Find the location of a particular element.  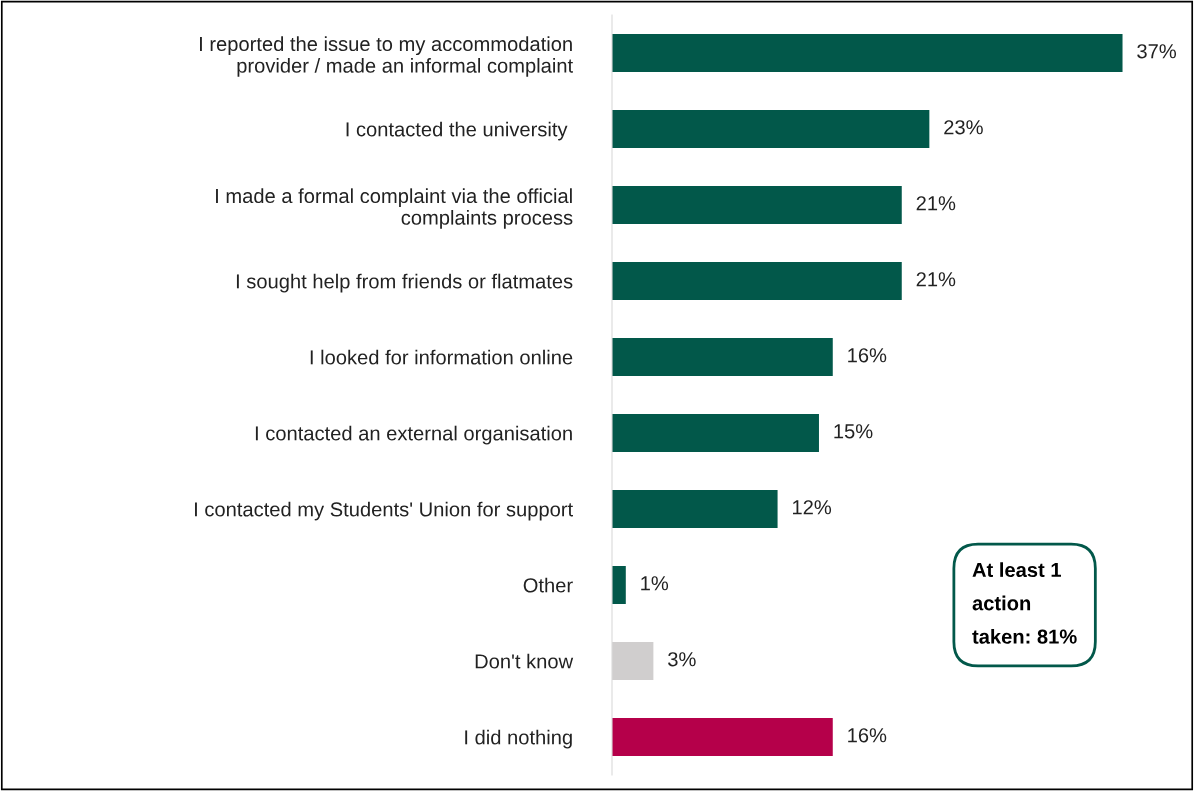

data-label: 37% is located at coordinates (1157, 51).